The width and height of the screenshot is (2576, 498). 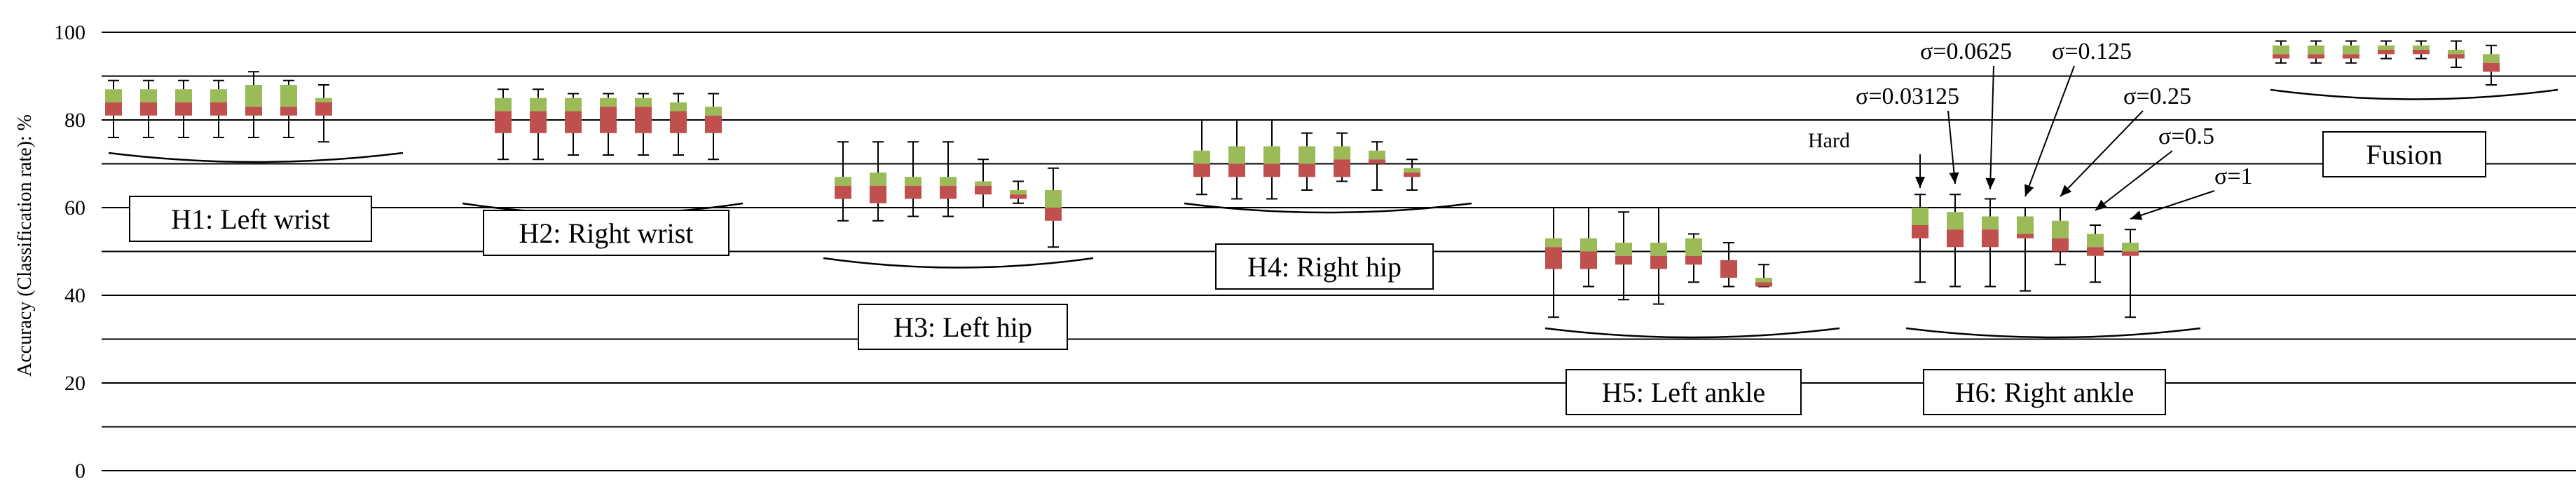 I want to click on group-label-text: H2: Right wrist, so click(x=607, y=233).